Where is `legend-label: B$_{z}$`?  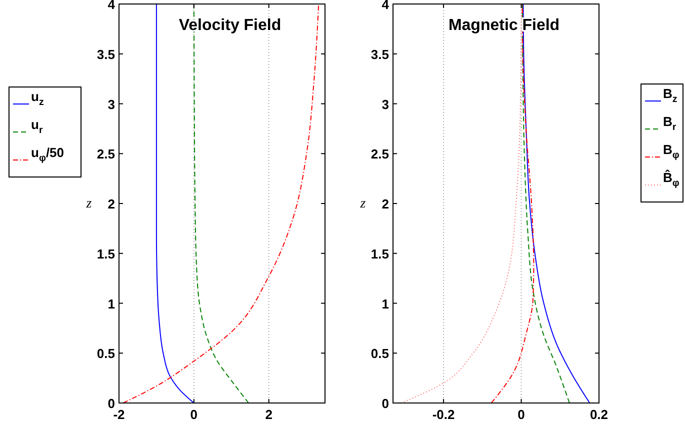 legend-label: B$_{z}$ is located at coordinates (670, 95).